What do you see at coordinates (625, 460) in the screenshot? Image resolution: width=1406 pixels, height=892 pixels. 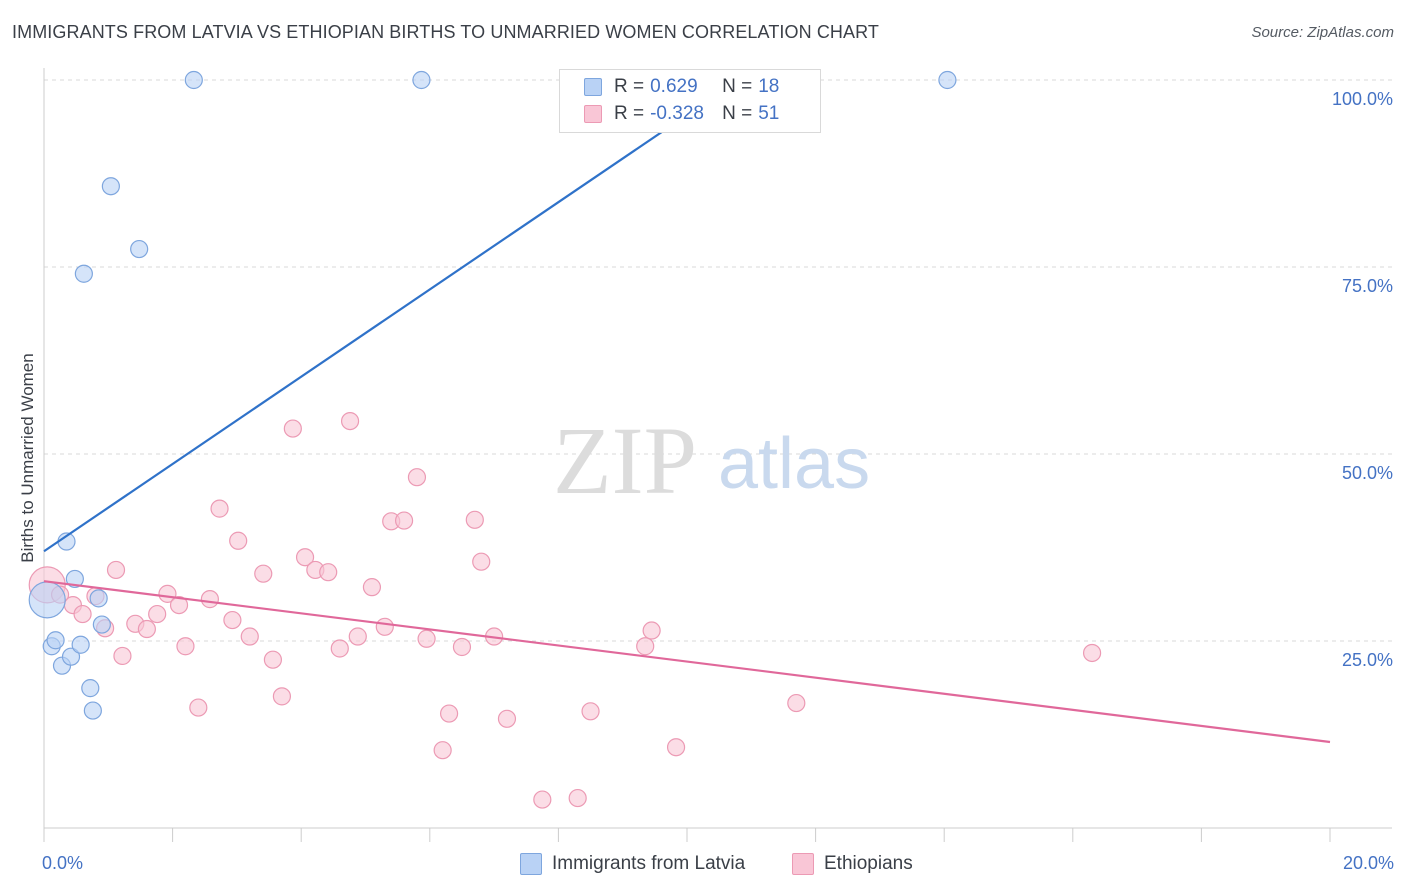 I see `watermark-zip: ZIP` at bounding box center [625, 460].